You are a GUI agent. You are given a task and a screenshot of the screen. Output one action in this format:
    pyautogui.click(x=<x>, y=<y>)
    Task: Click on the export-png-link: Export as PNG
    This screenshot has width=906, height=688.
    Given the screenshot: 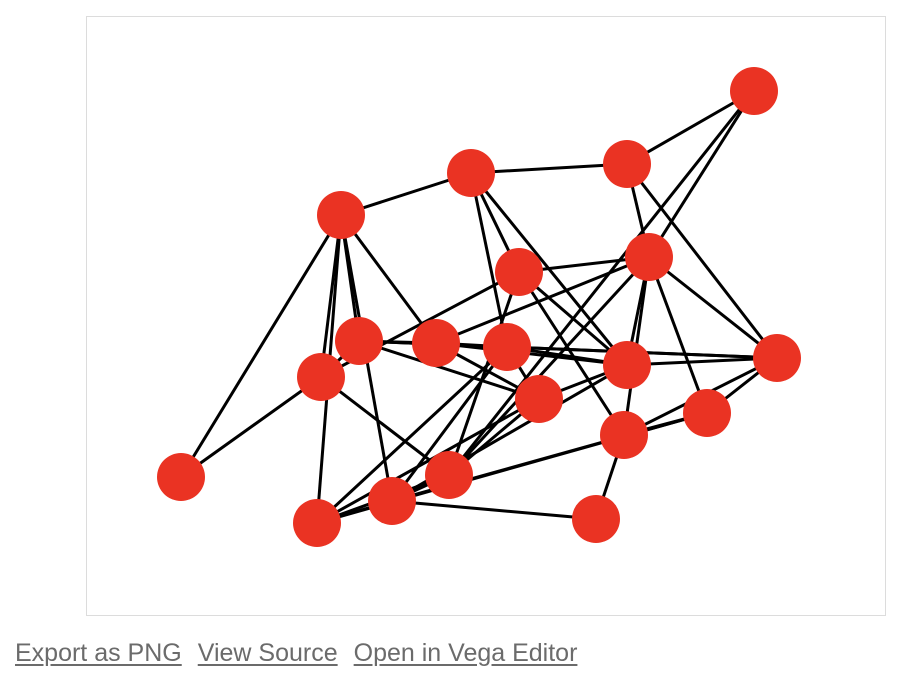 What is the action you would take?
    pyautogui.click(x=98, y=652)
    